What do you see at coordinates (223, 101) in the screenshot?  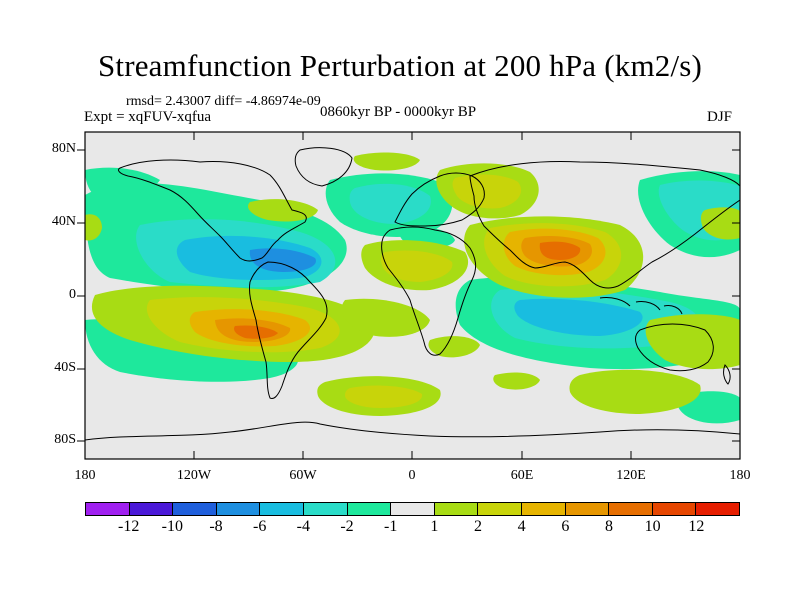 I see `stats-text: rmsd= 2.43007 diff= -4.86974e-09` at bounding box center [223, 101].